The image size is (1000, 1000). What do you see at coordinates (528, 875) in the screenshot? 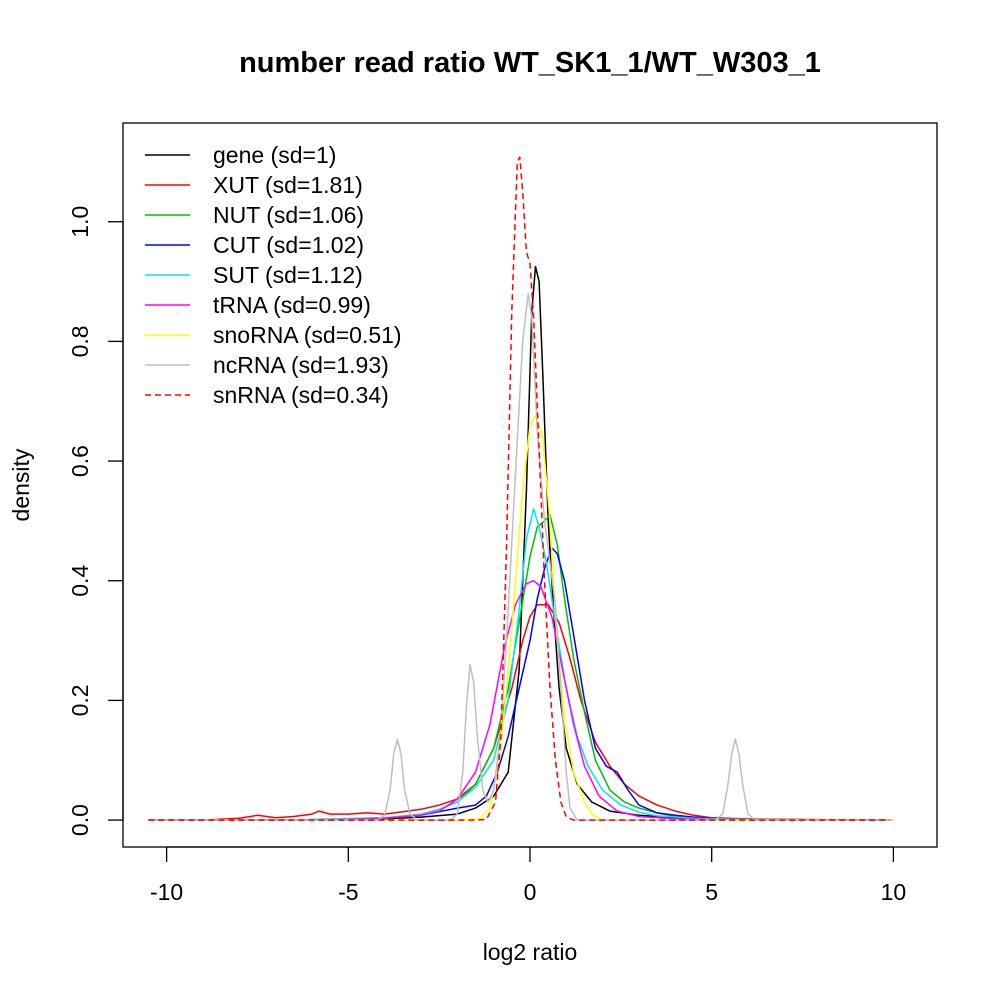
I see `x-axis: -10 -5 0 5 10` at bounding box center [528, 875].